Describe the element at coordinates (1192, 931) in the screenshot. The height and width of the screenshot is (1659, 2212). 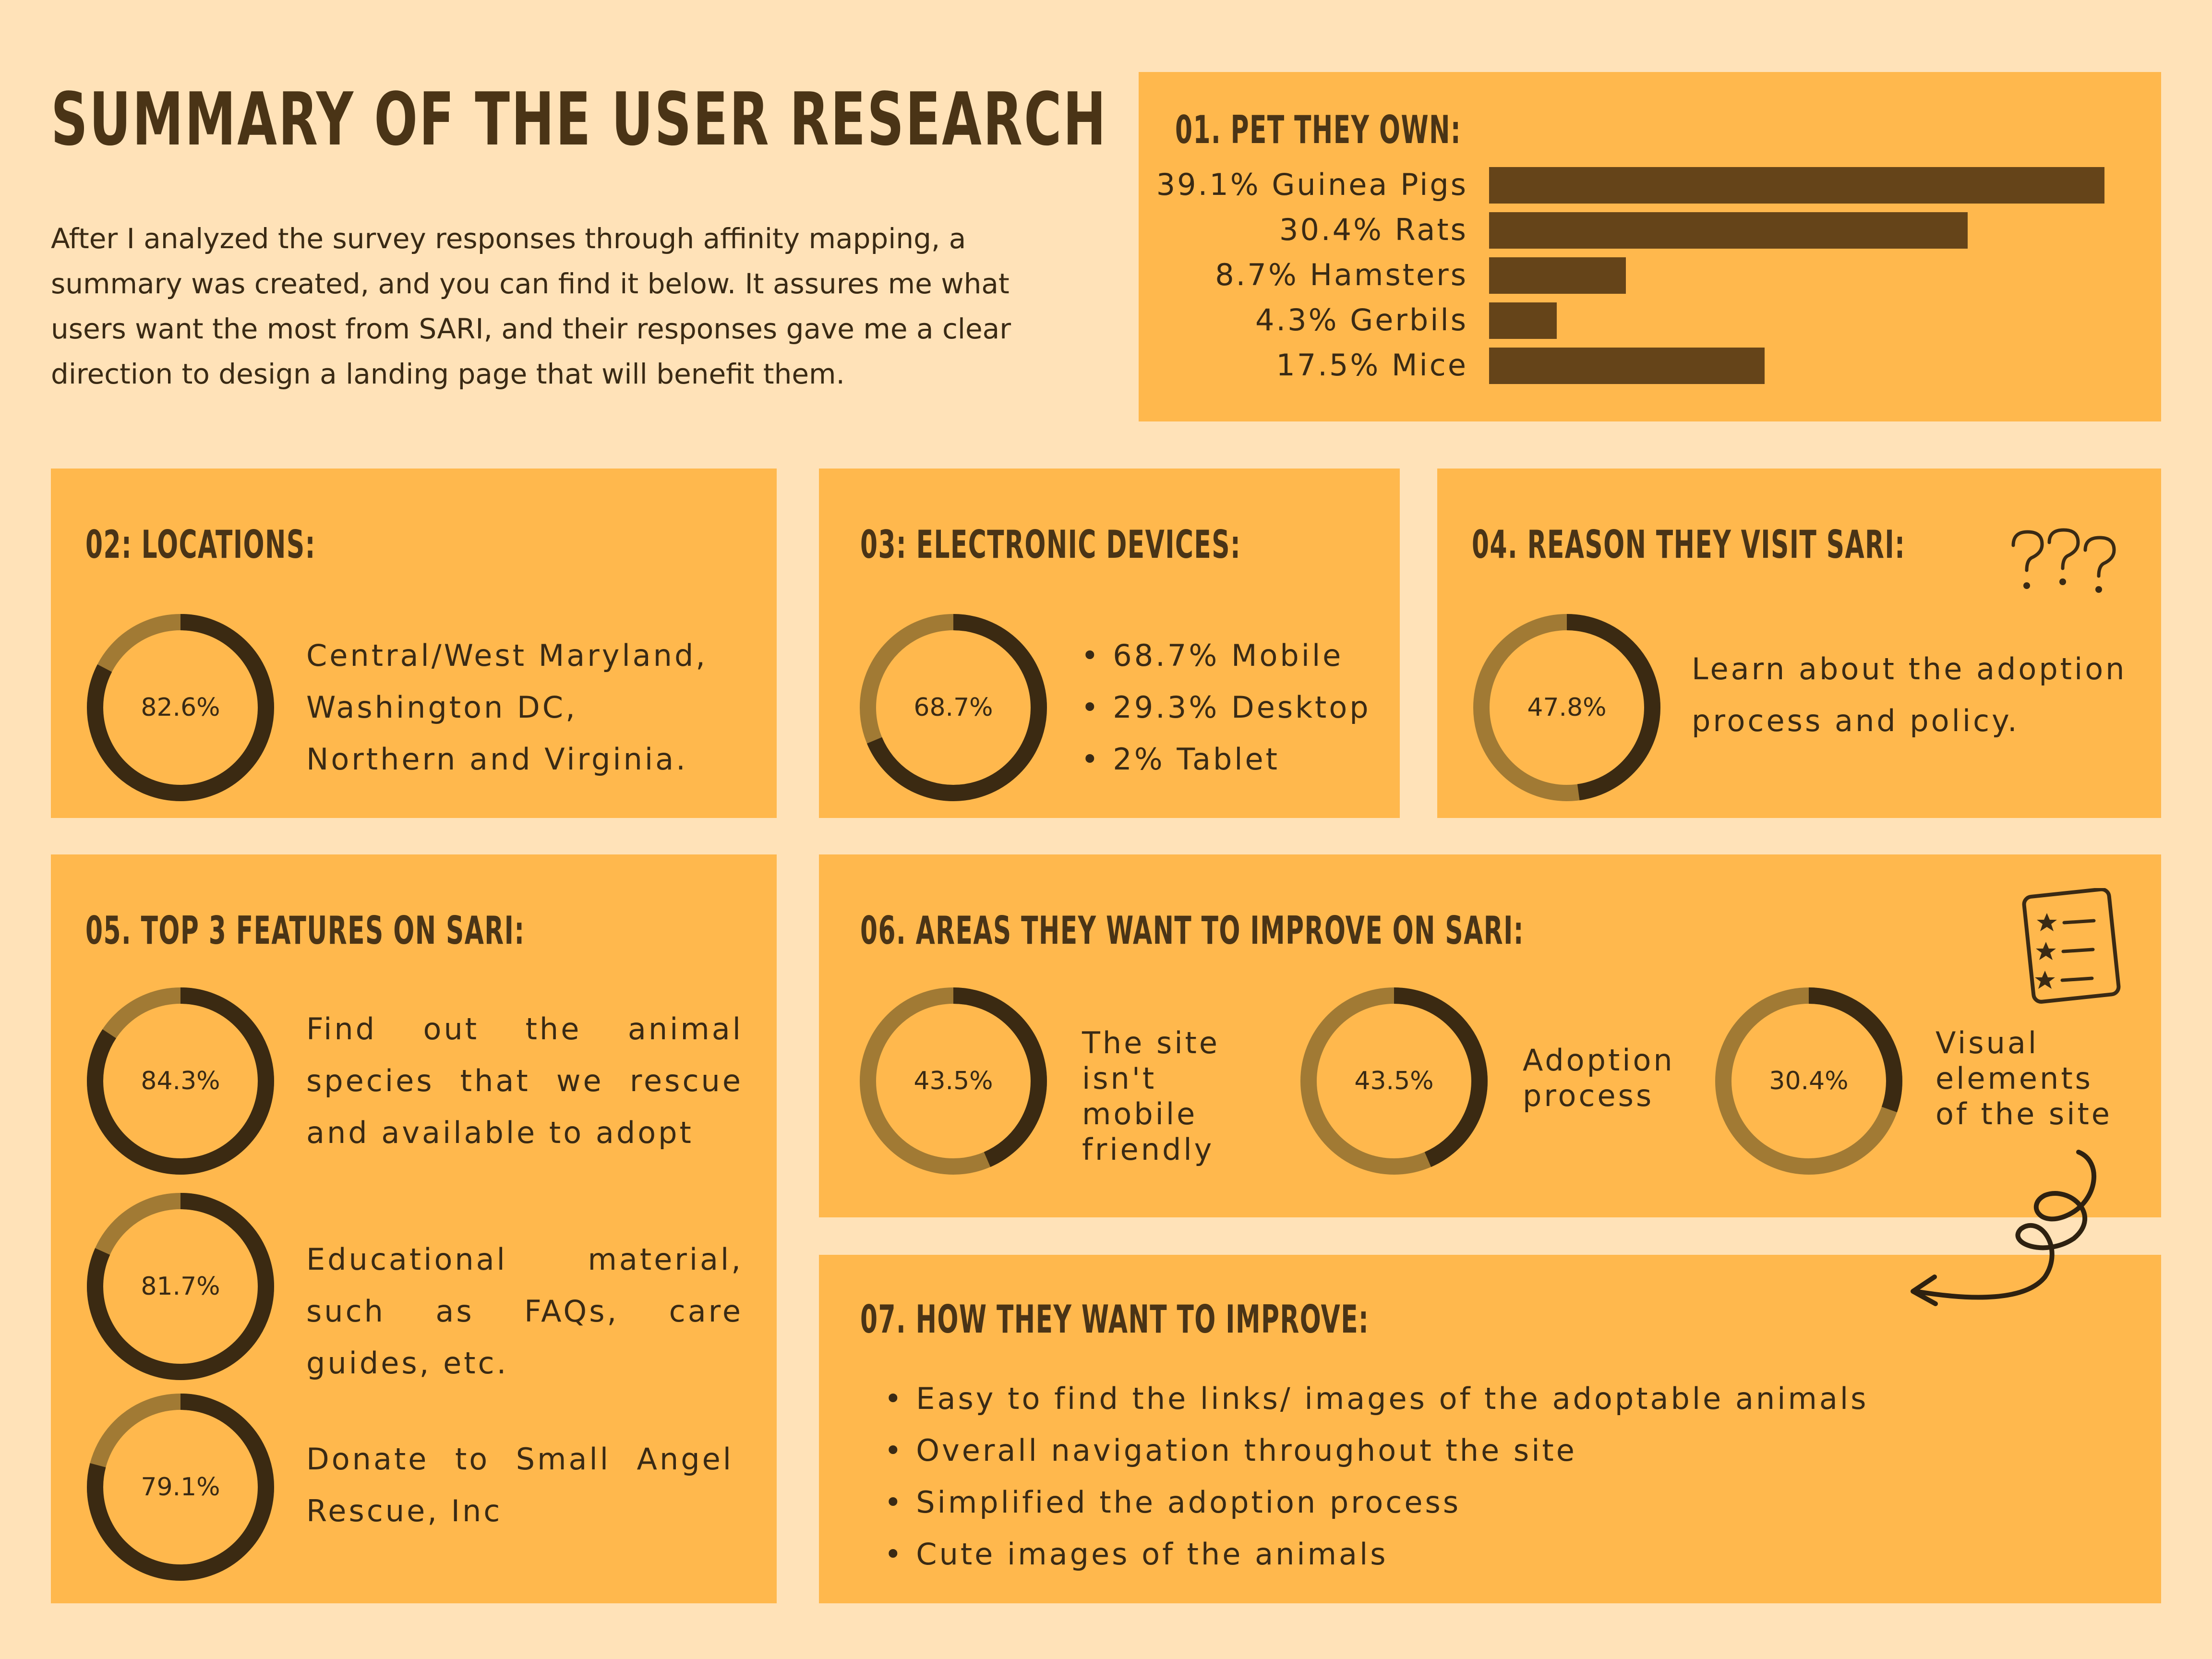
I see `improve-areas-title: 06. AREAS THEY WANT TO IMPROVE ON SARI:` at that location.